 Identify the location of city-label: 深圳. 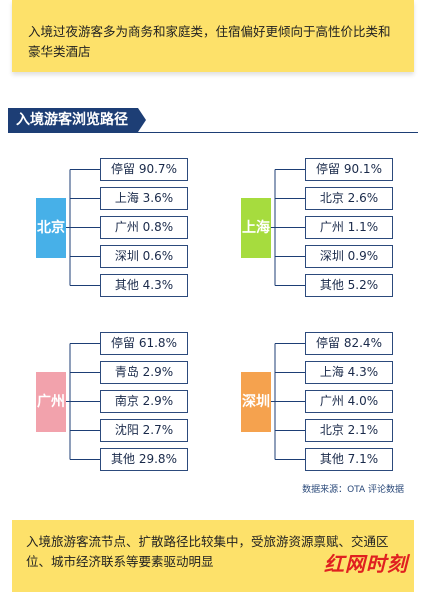
(256, 401).